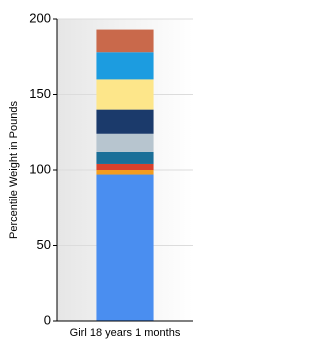 The height and width of the screenshot is (350, 320). What do you see at coordinates (40, 93) in the screenshot?
I see `y-tick-label: 150` at bounding box center [40, 93].